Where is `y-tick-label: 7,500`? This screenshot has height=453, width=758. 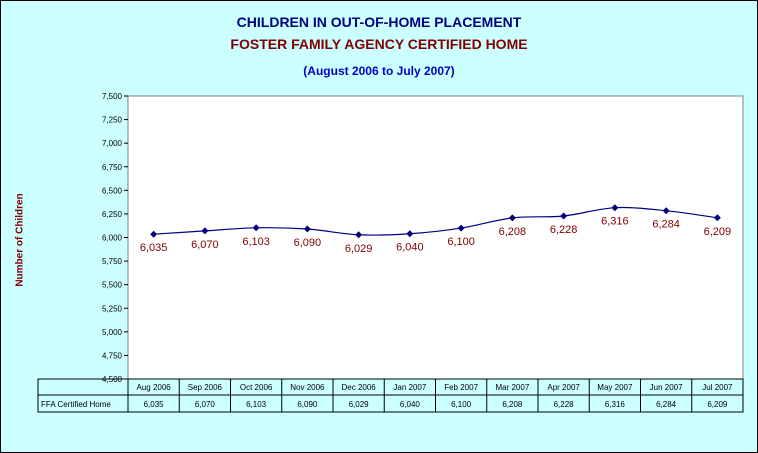
y-tick-label: 7,500 is located at coordinates (112, 96).